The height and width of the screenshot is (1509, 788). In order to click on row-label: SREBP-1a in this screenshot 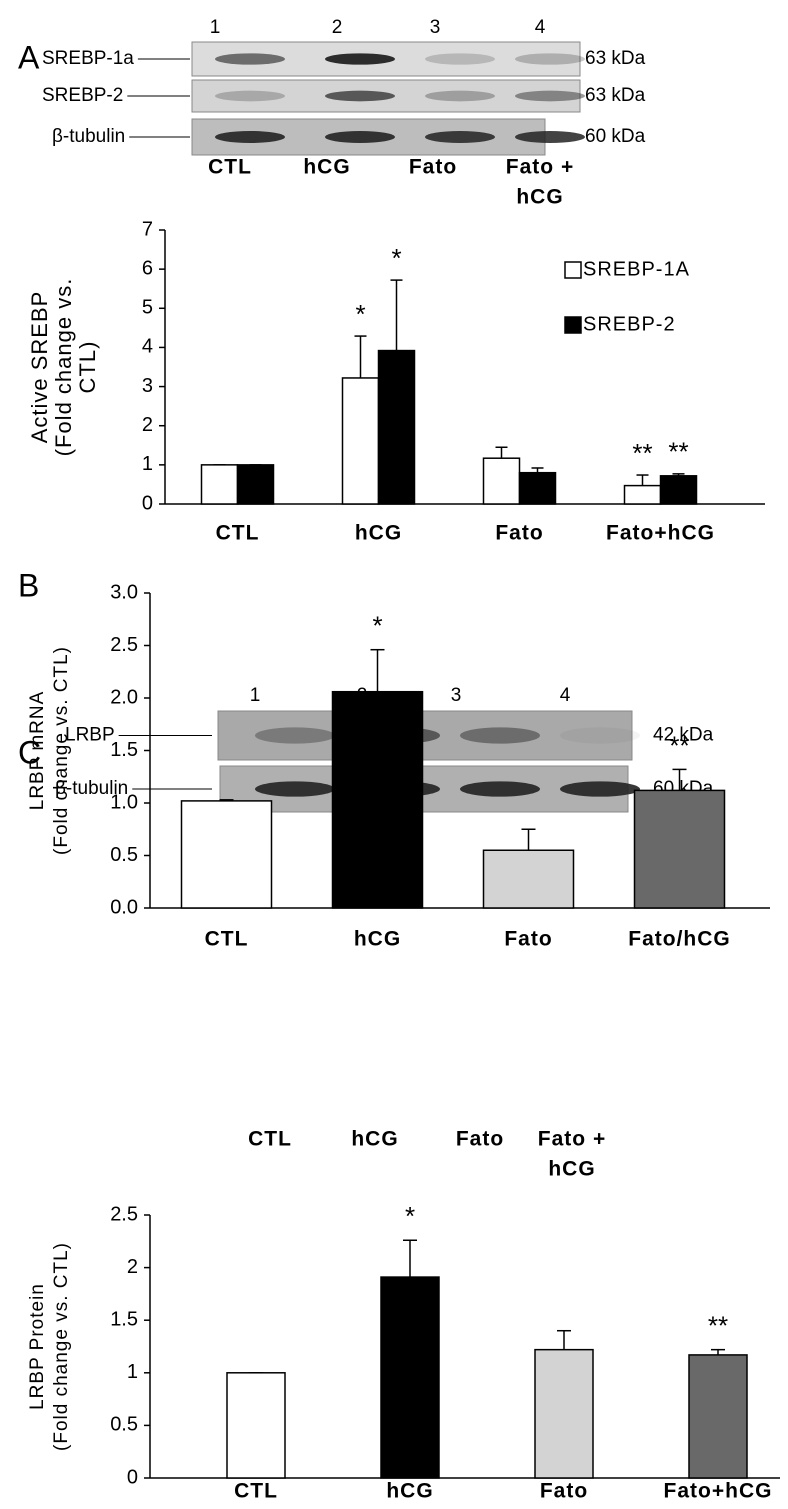, I will do `click(88, 58)`.